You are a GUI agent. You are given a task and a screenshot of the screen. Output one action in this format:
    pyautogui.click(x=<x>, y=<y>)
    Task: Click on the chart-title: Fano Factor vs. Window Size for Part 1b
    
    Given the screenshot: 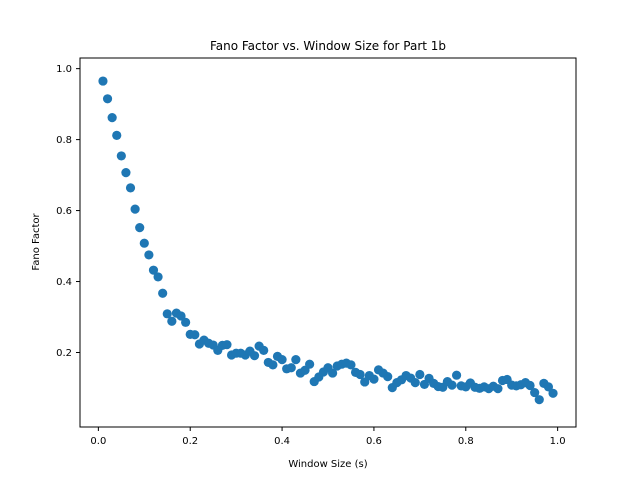 What is the action you would take?
    pyautogui.click(x=328, y=46)
    